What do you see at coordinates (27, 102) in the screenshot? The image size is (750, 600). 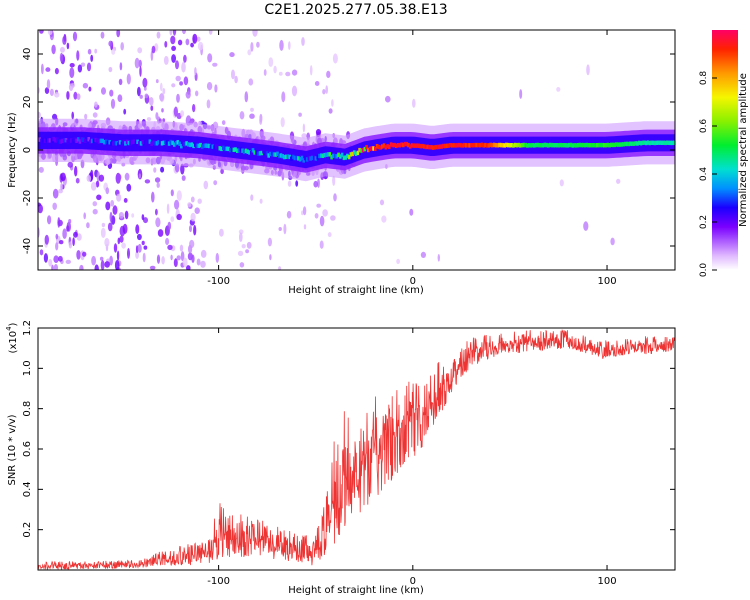 I see `spectrogram-y-tick-label: 20` at bounding box center [27, 102].